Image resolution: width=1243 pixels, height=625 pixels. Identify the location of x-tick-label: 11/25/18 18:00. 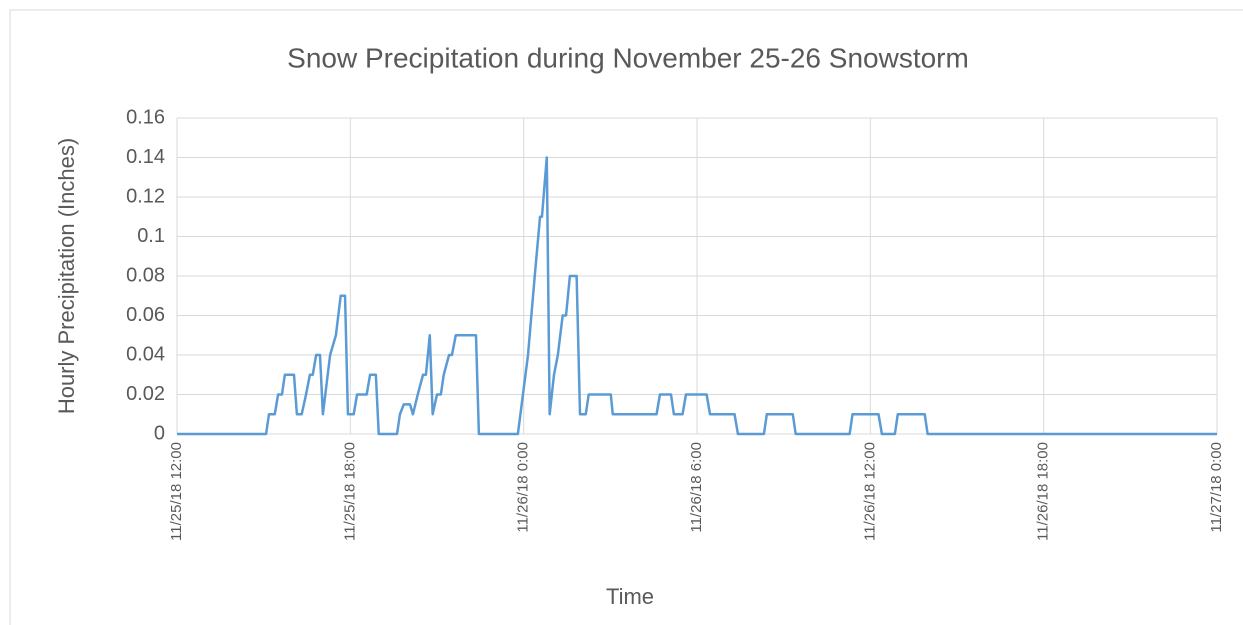
(349, 491).